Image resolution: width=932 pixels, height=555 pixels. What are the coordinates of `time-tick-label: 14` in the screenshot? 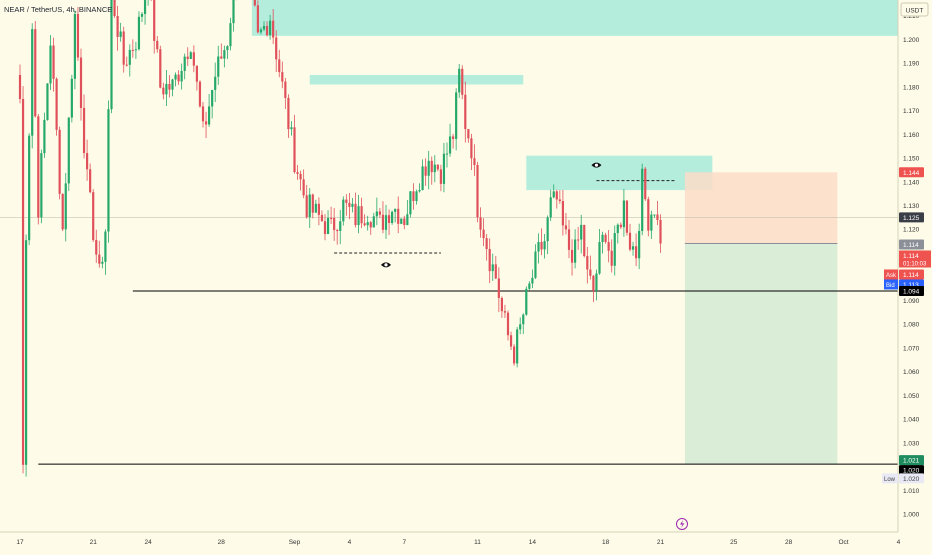 It's located at (533, 542).